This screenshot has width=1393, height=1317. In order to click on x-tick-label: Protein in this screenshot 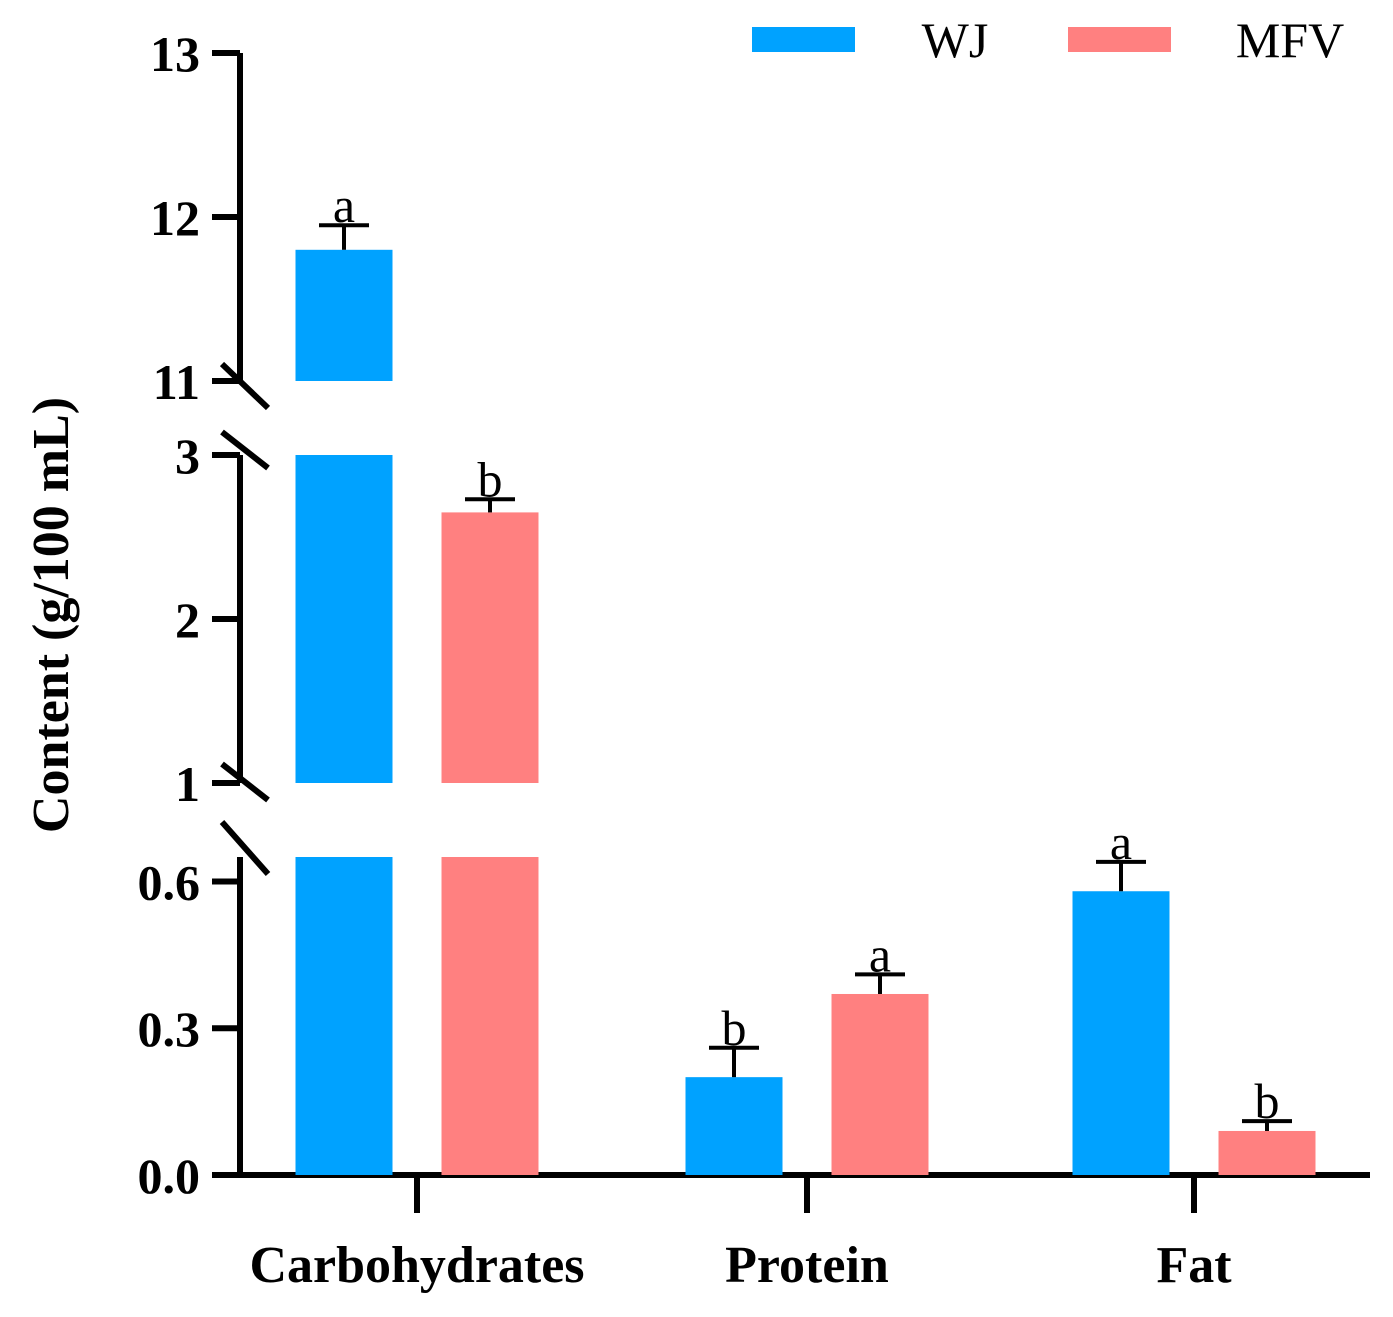, I will do `click(807, 1265)`.